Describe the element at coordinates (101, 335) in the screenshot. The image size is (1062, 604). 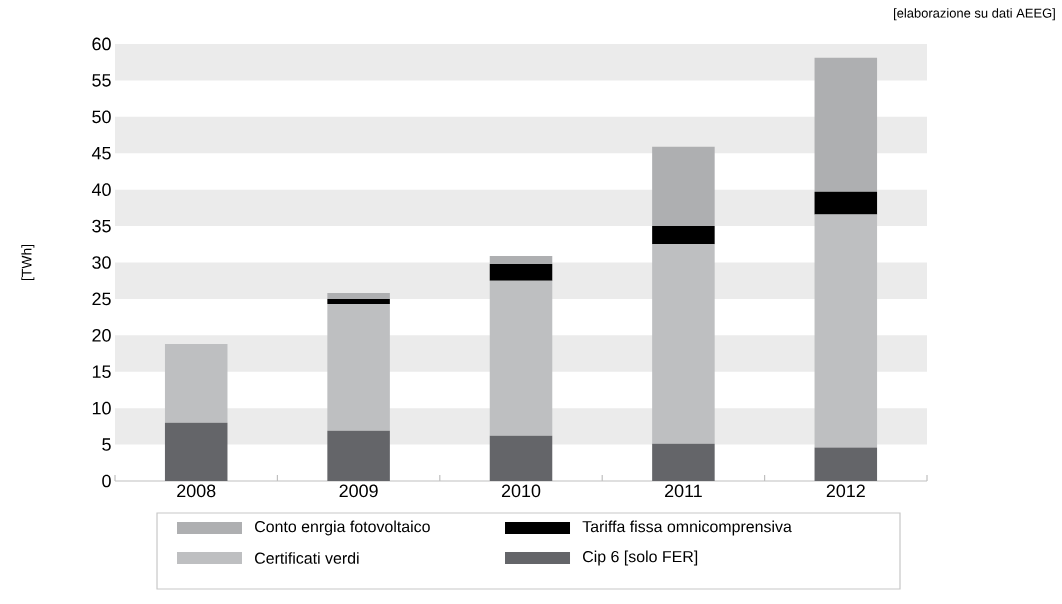
I see `y-tick-label: 20` at that location.